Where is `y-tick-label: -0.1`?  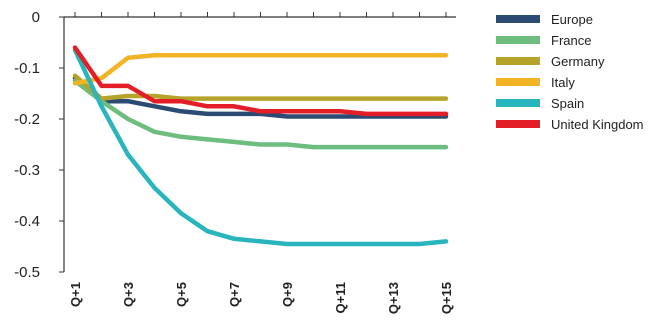 y-tick-label: -0.1 is located at coordinates (27, 68).